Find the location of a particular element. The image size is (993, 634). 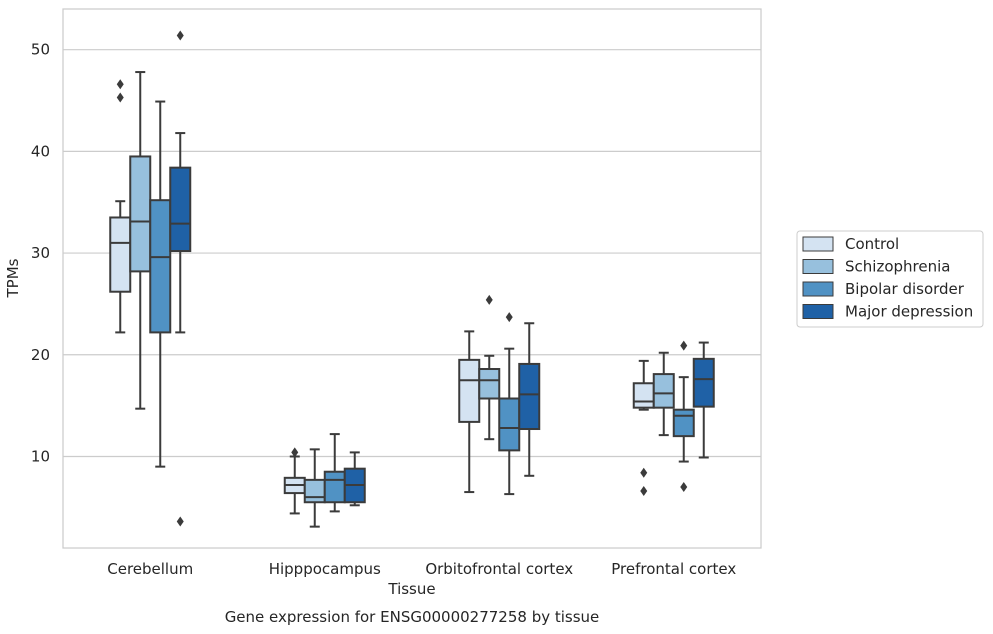

legend-item: Control is located at coordinates (850, 244).